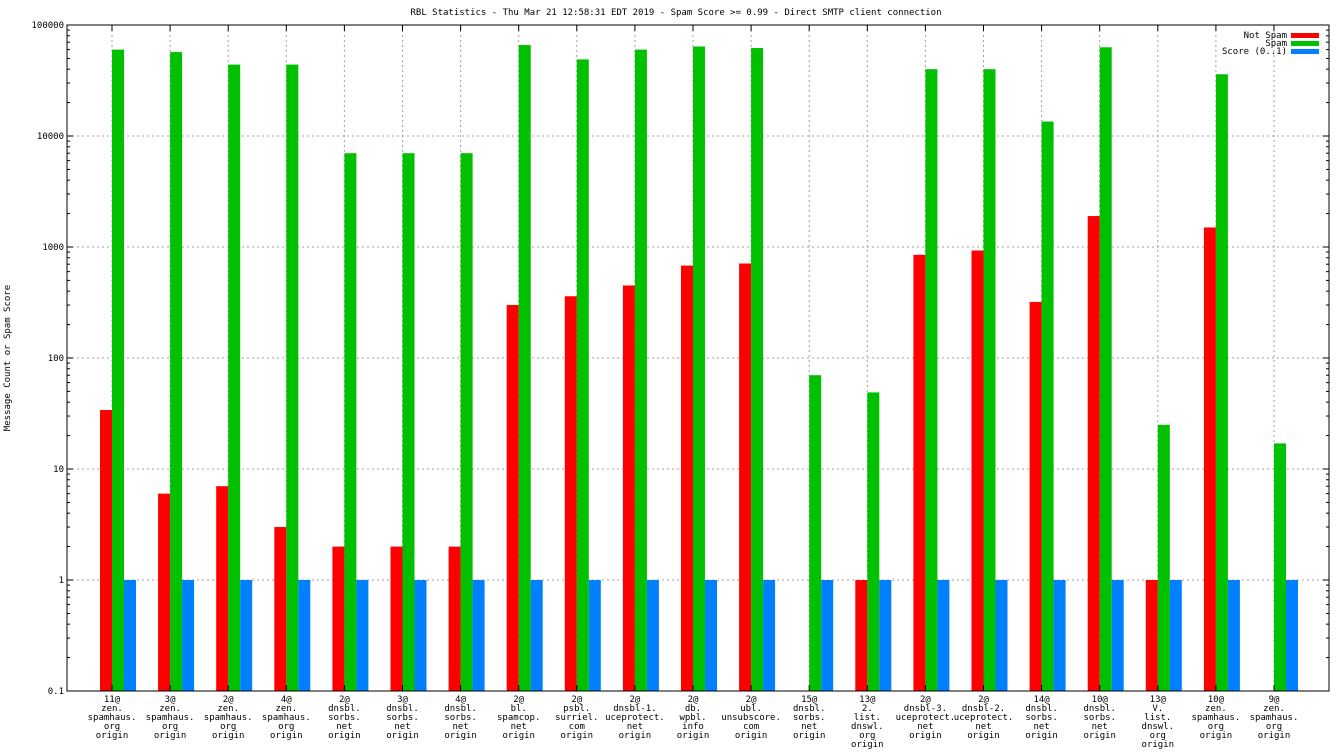  What do you see at coordinates (692, 718) in the screenshot?
I see `x-tick-label: wpbl.` at bounding box center [692, 718].